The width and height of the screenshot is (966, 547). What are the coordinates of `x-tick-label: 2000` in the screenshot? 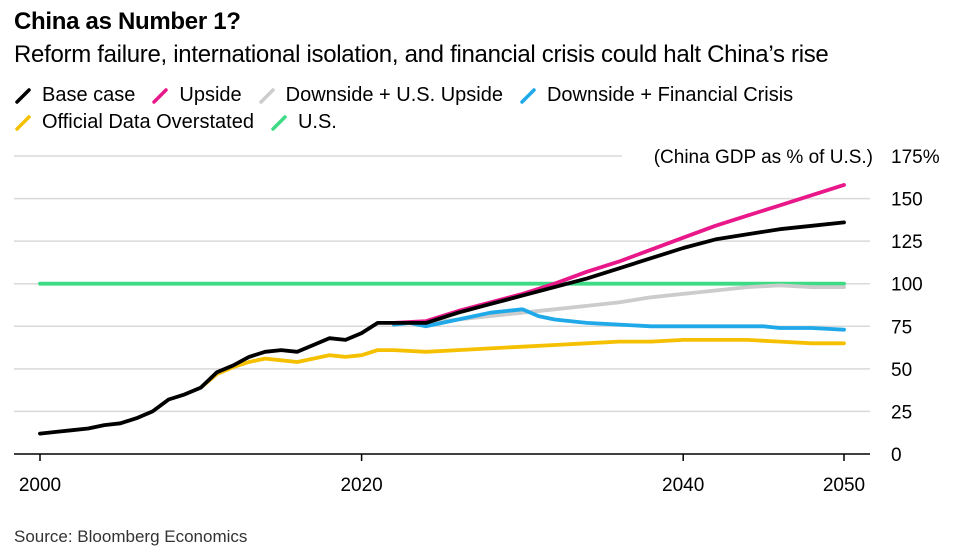 It's located at (40, 485).